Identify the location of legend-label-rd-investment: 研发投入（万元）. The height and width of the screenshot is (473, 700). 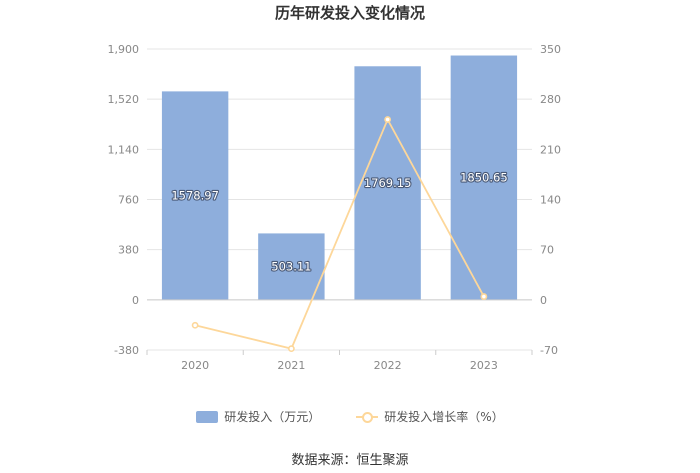
(272, 417).